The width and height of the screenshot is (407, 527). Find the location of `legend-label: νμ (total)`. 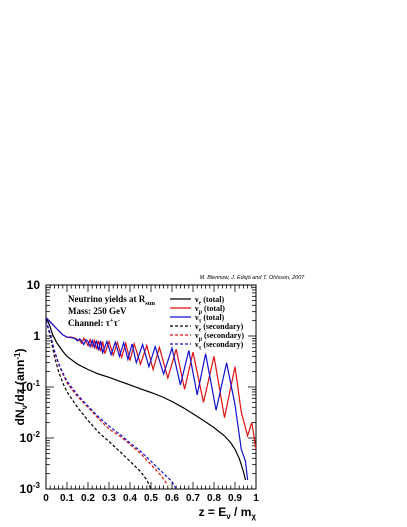

legend-label: νμ (total) is located at coordinates (209, 310).